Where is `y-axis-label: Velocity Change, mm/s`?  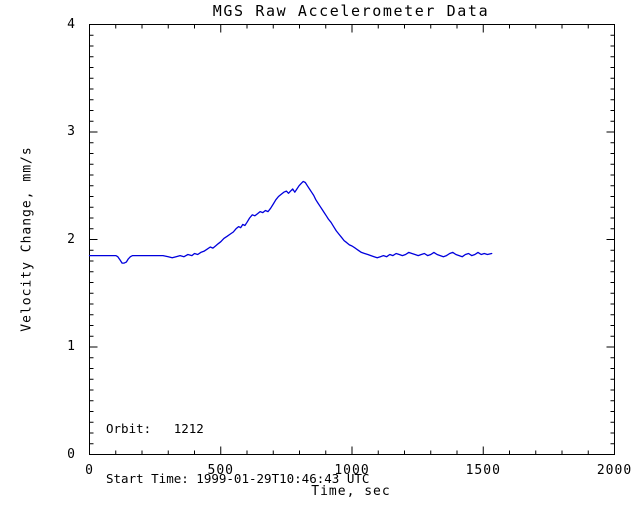 y-axis-label: Velocity Change, mm/s is located at coordinates (27, 239).